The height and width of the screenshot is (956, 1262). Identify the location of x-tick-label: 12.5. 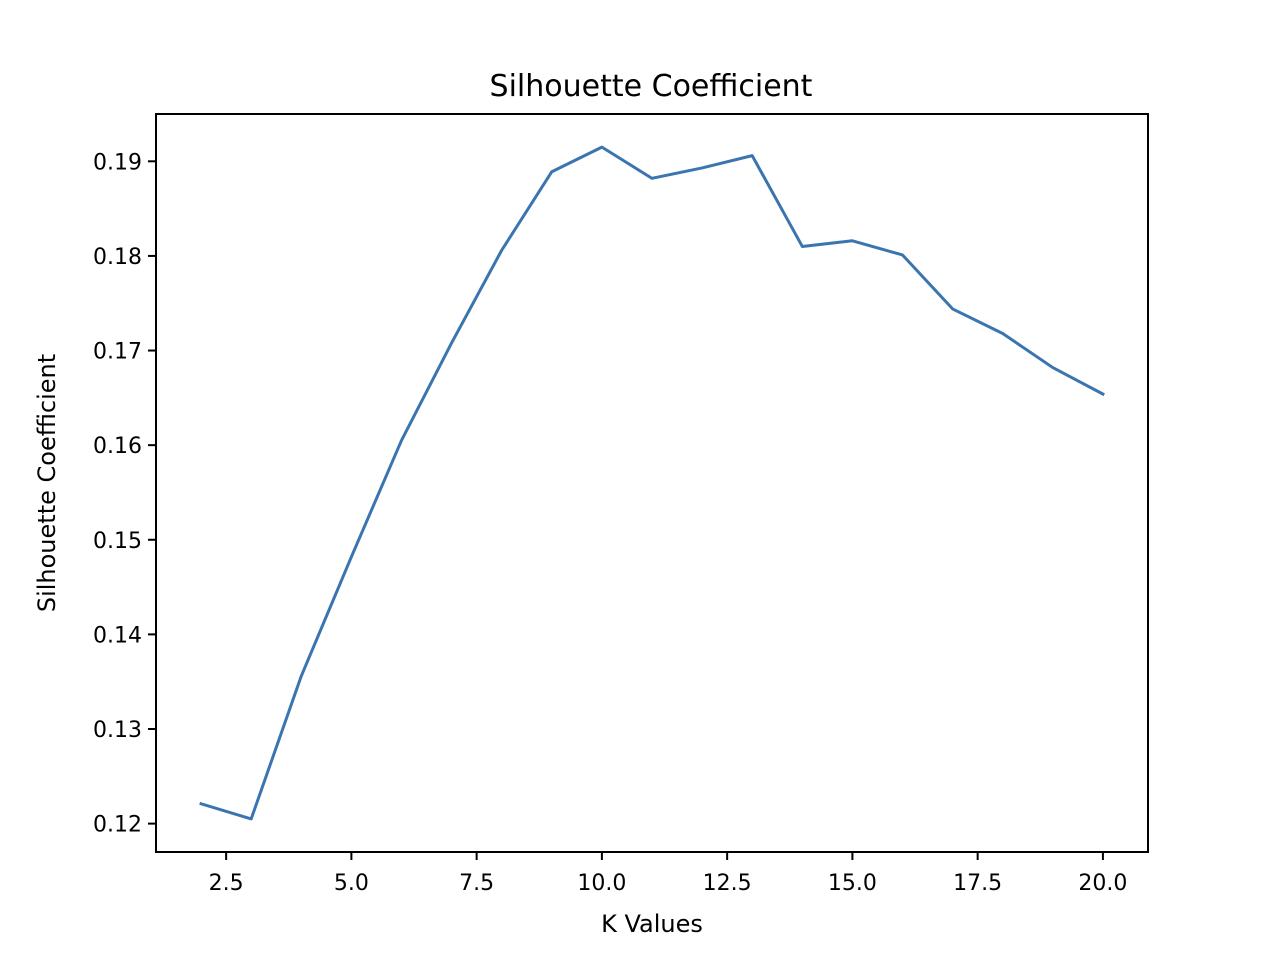
(727, 883).